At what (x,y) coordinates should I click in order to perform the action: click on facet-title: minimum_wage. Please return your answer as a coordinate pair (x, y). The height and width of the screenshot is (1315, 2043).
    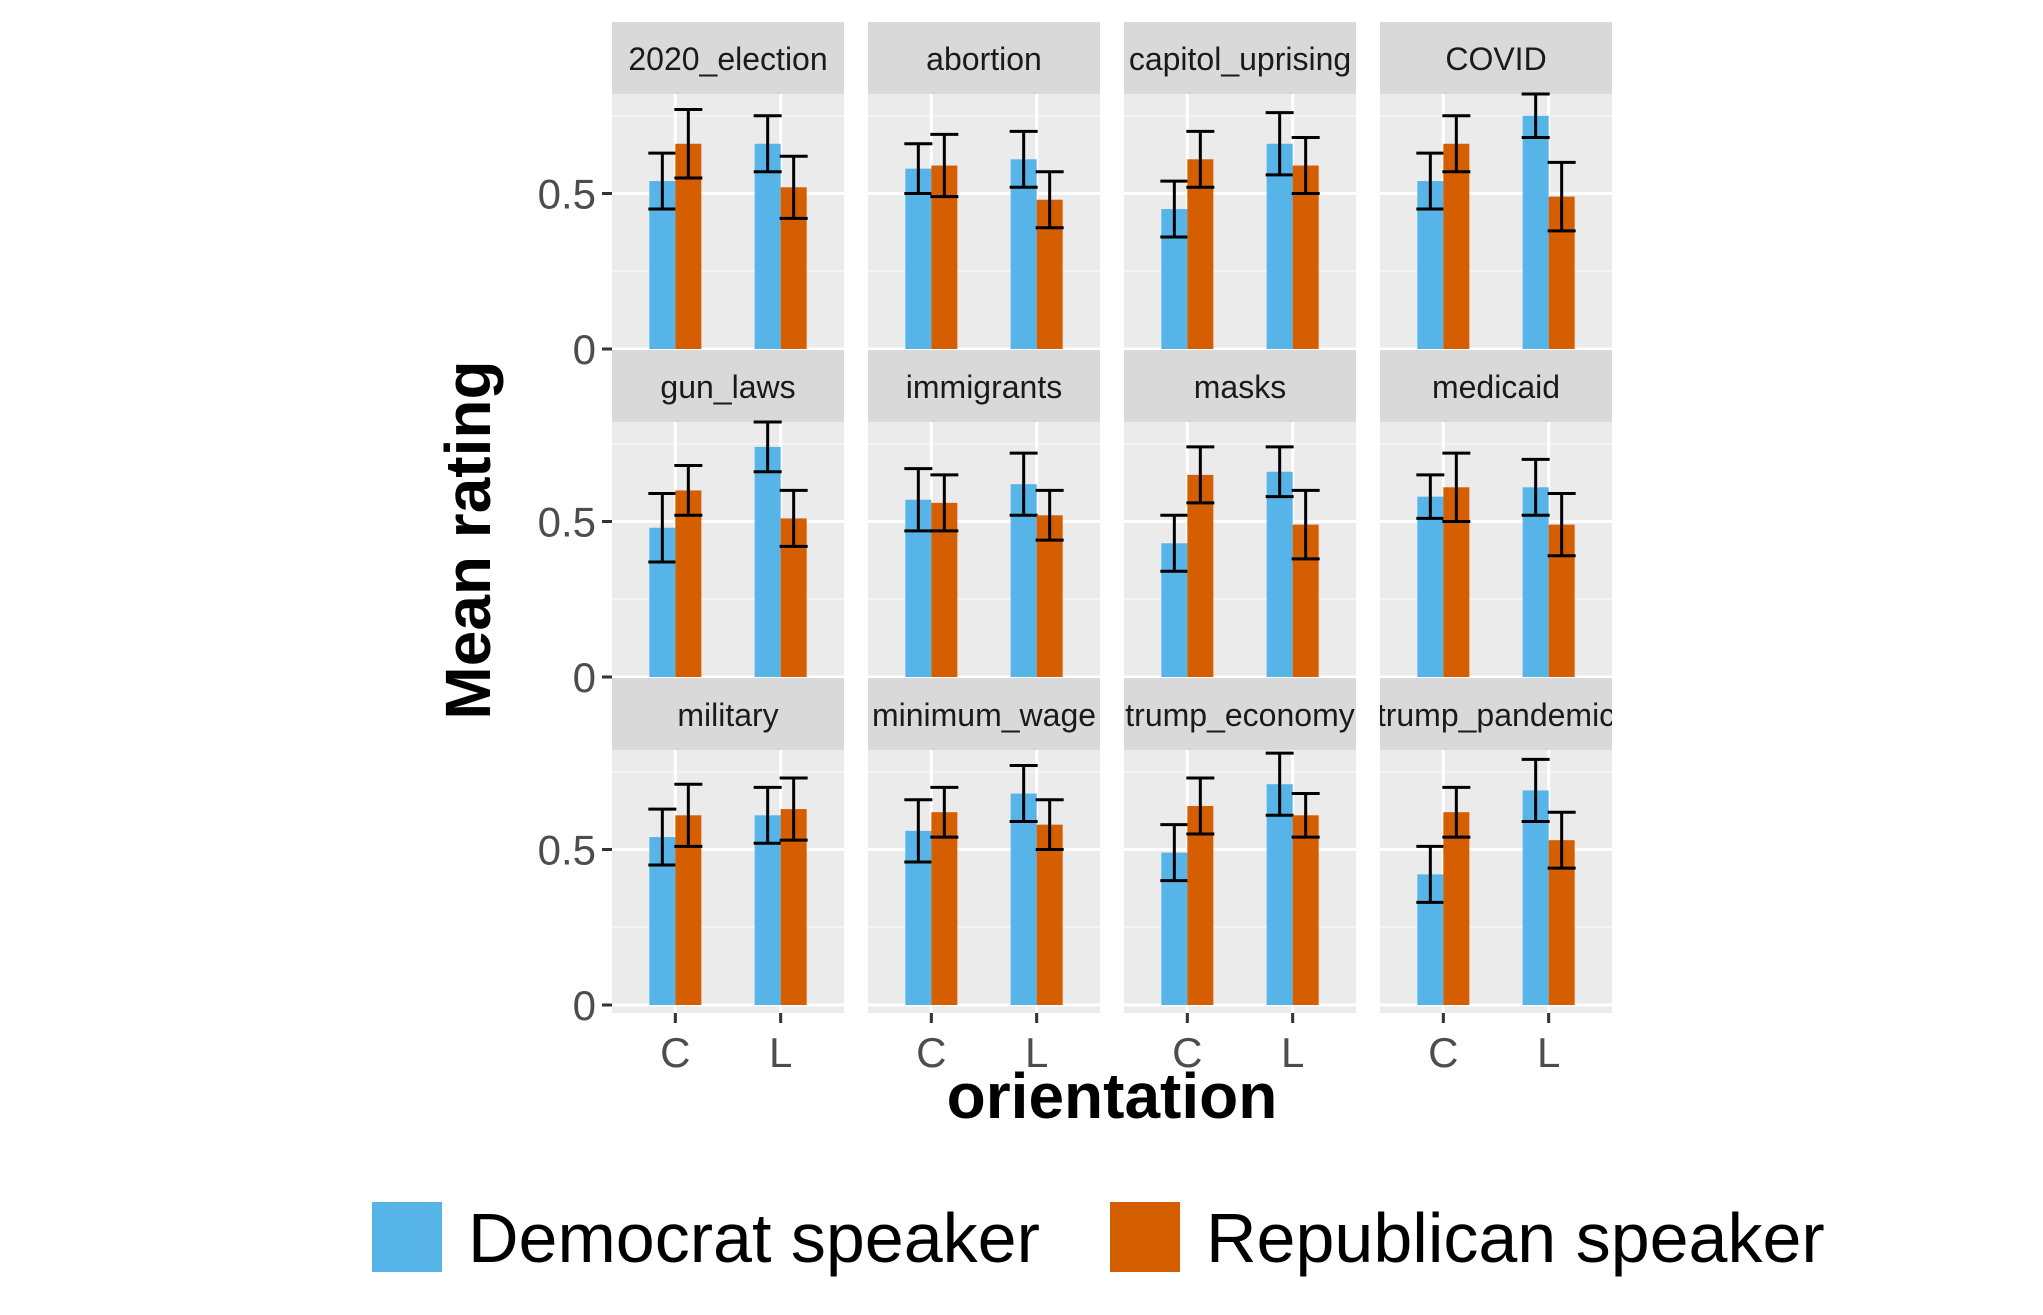
    Looking at the image, I should click on (984, 715).